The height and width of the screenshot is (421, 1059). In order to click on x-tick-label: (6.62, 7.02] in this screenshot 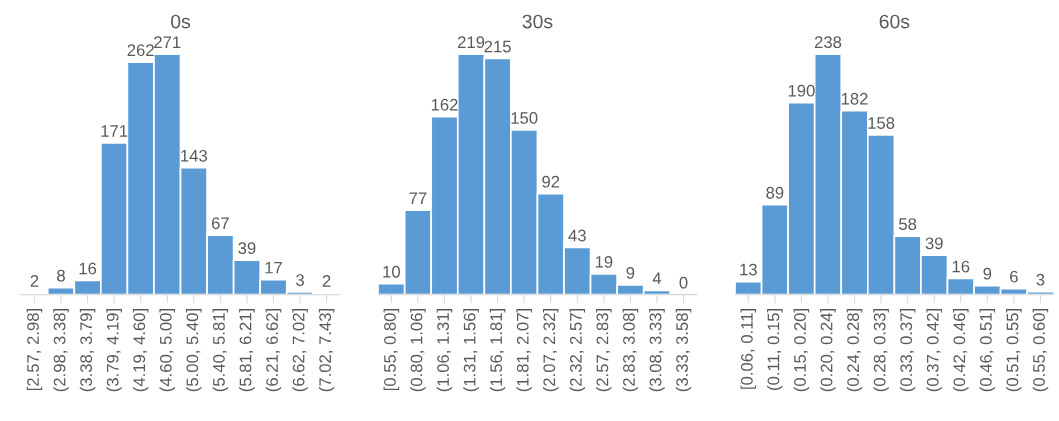, I will do `click(300, 350)`.